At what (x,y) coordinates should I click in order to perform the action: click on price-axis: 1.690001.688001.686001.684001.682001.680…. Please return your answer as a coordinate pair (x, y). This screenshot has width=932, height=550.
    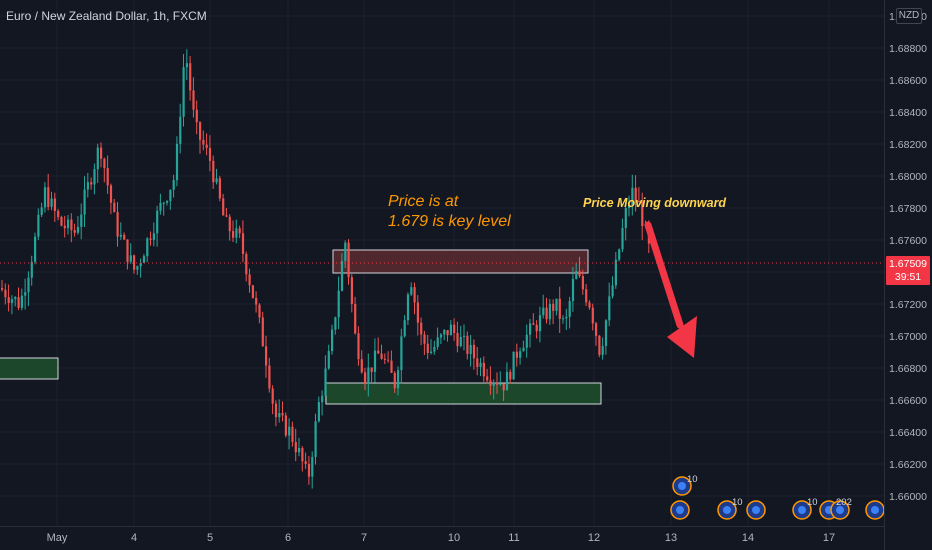
    Looking at the image, I should click on (908, 257).